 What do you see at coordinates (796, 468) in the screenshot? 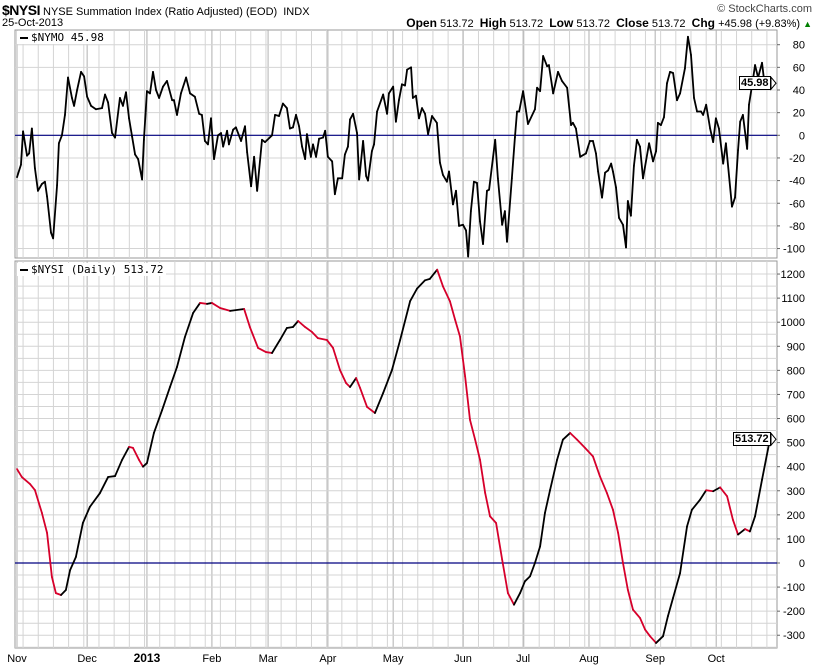
I see `y-tick-label: 400` at bounding box center [796, 468].